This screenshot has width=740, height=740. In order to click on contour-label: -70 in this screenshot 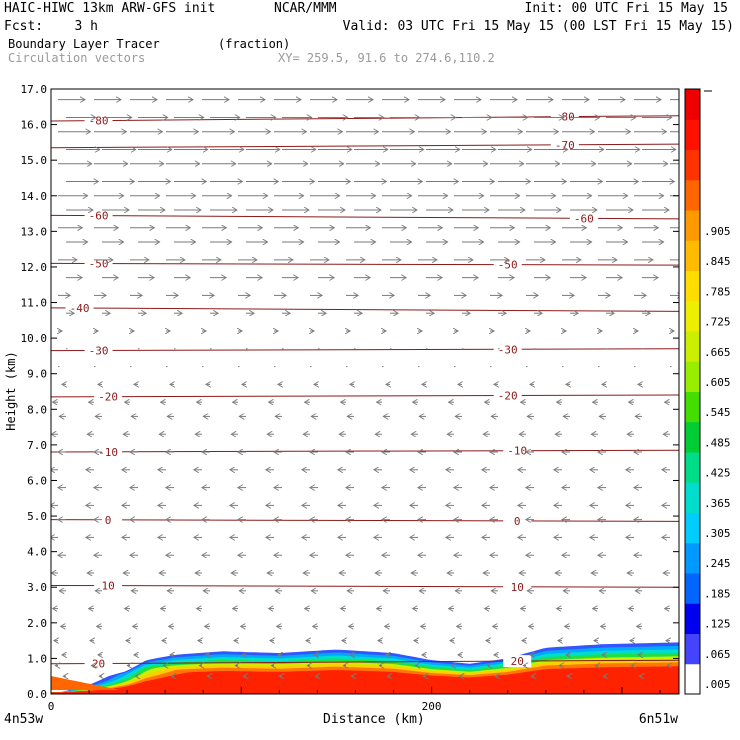, I will do `click(565, 145)`.